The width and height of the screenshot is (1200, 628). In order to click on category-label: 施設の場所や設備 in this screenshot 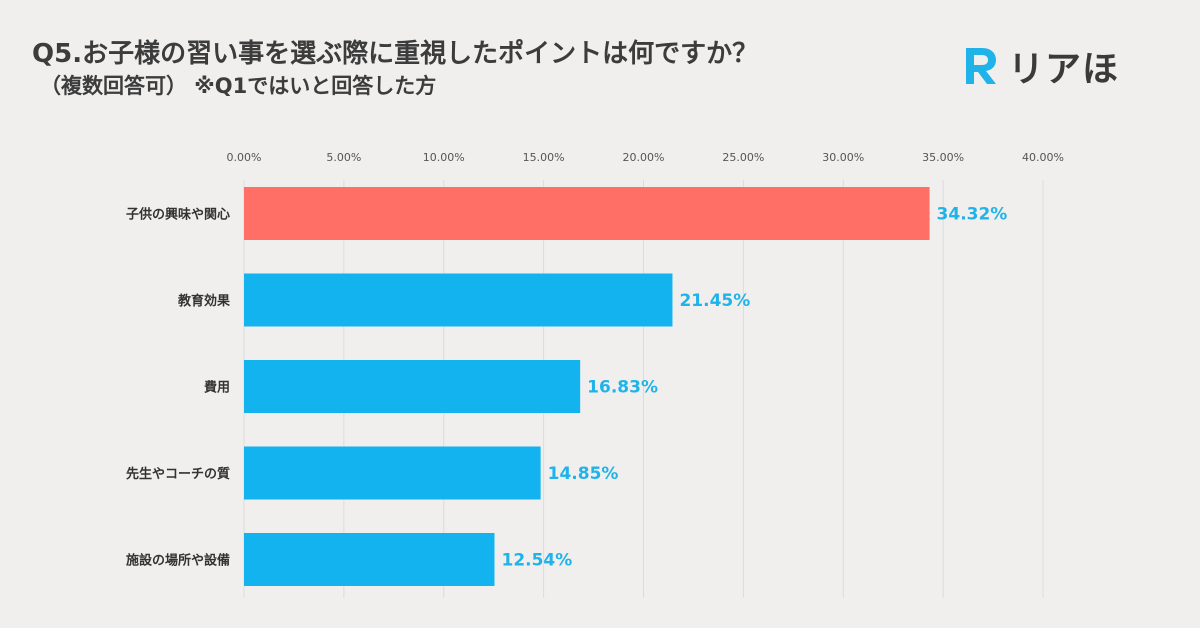, I will do `click(178, 561)`.